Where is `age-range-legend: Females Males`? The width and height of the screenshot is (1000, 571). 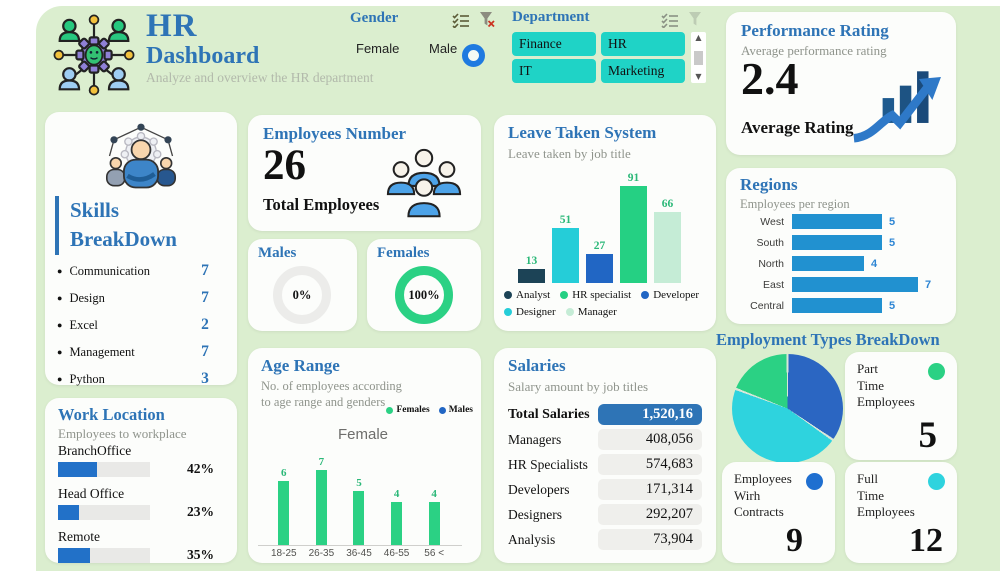 age-range-legend: Females Males is located at coordinates (429, 410).